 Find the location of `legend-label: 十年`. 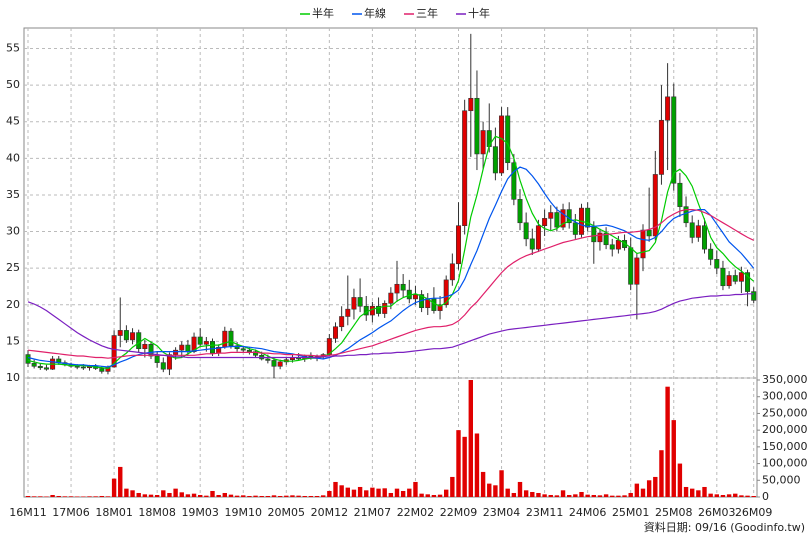

legend-label: 十年 is located at coordinates (479, 13).